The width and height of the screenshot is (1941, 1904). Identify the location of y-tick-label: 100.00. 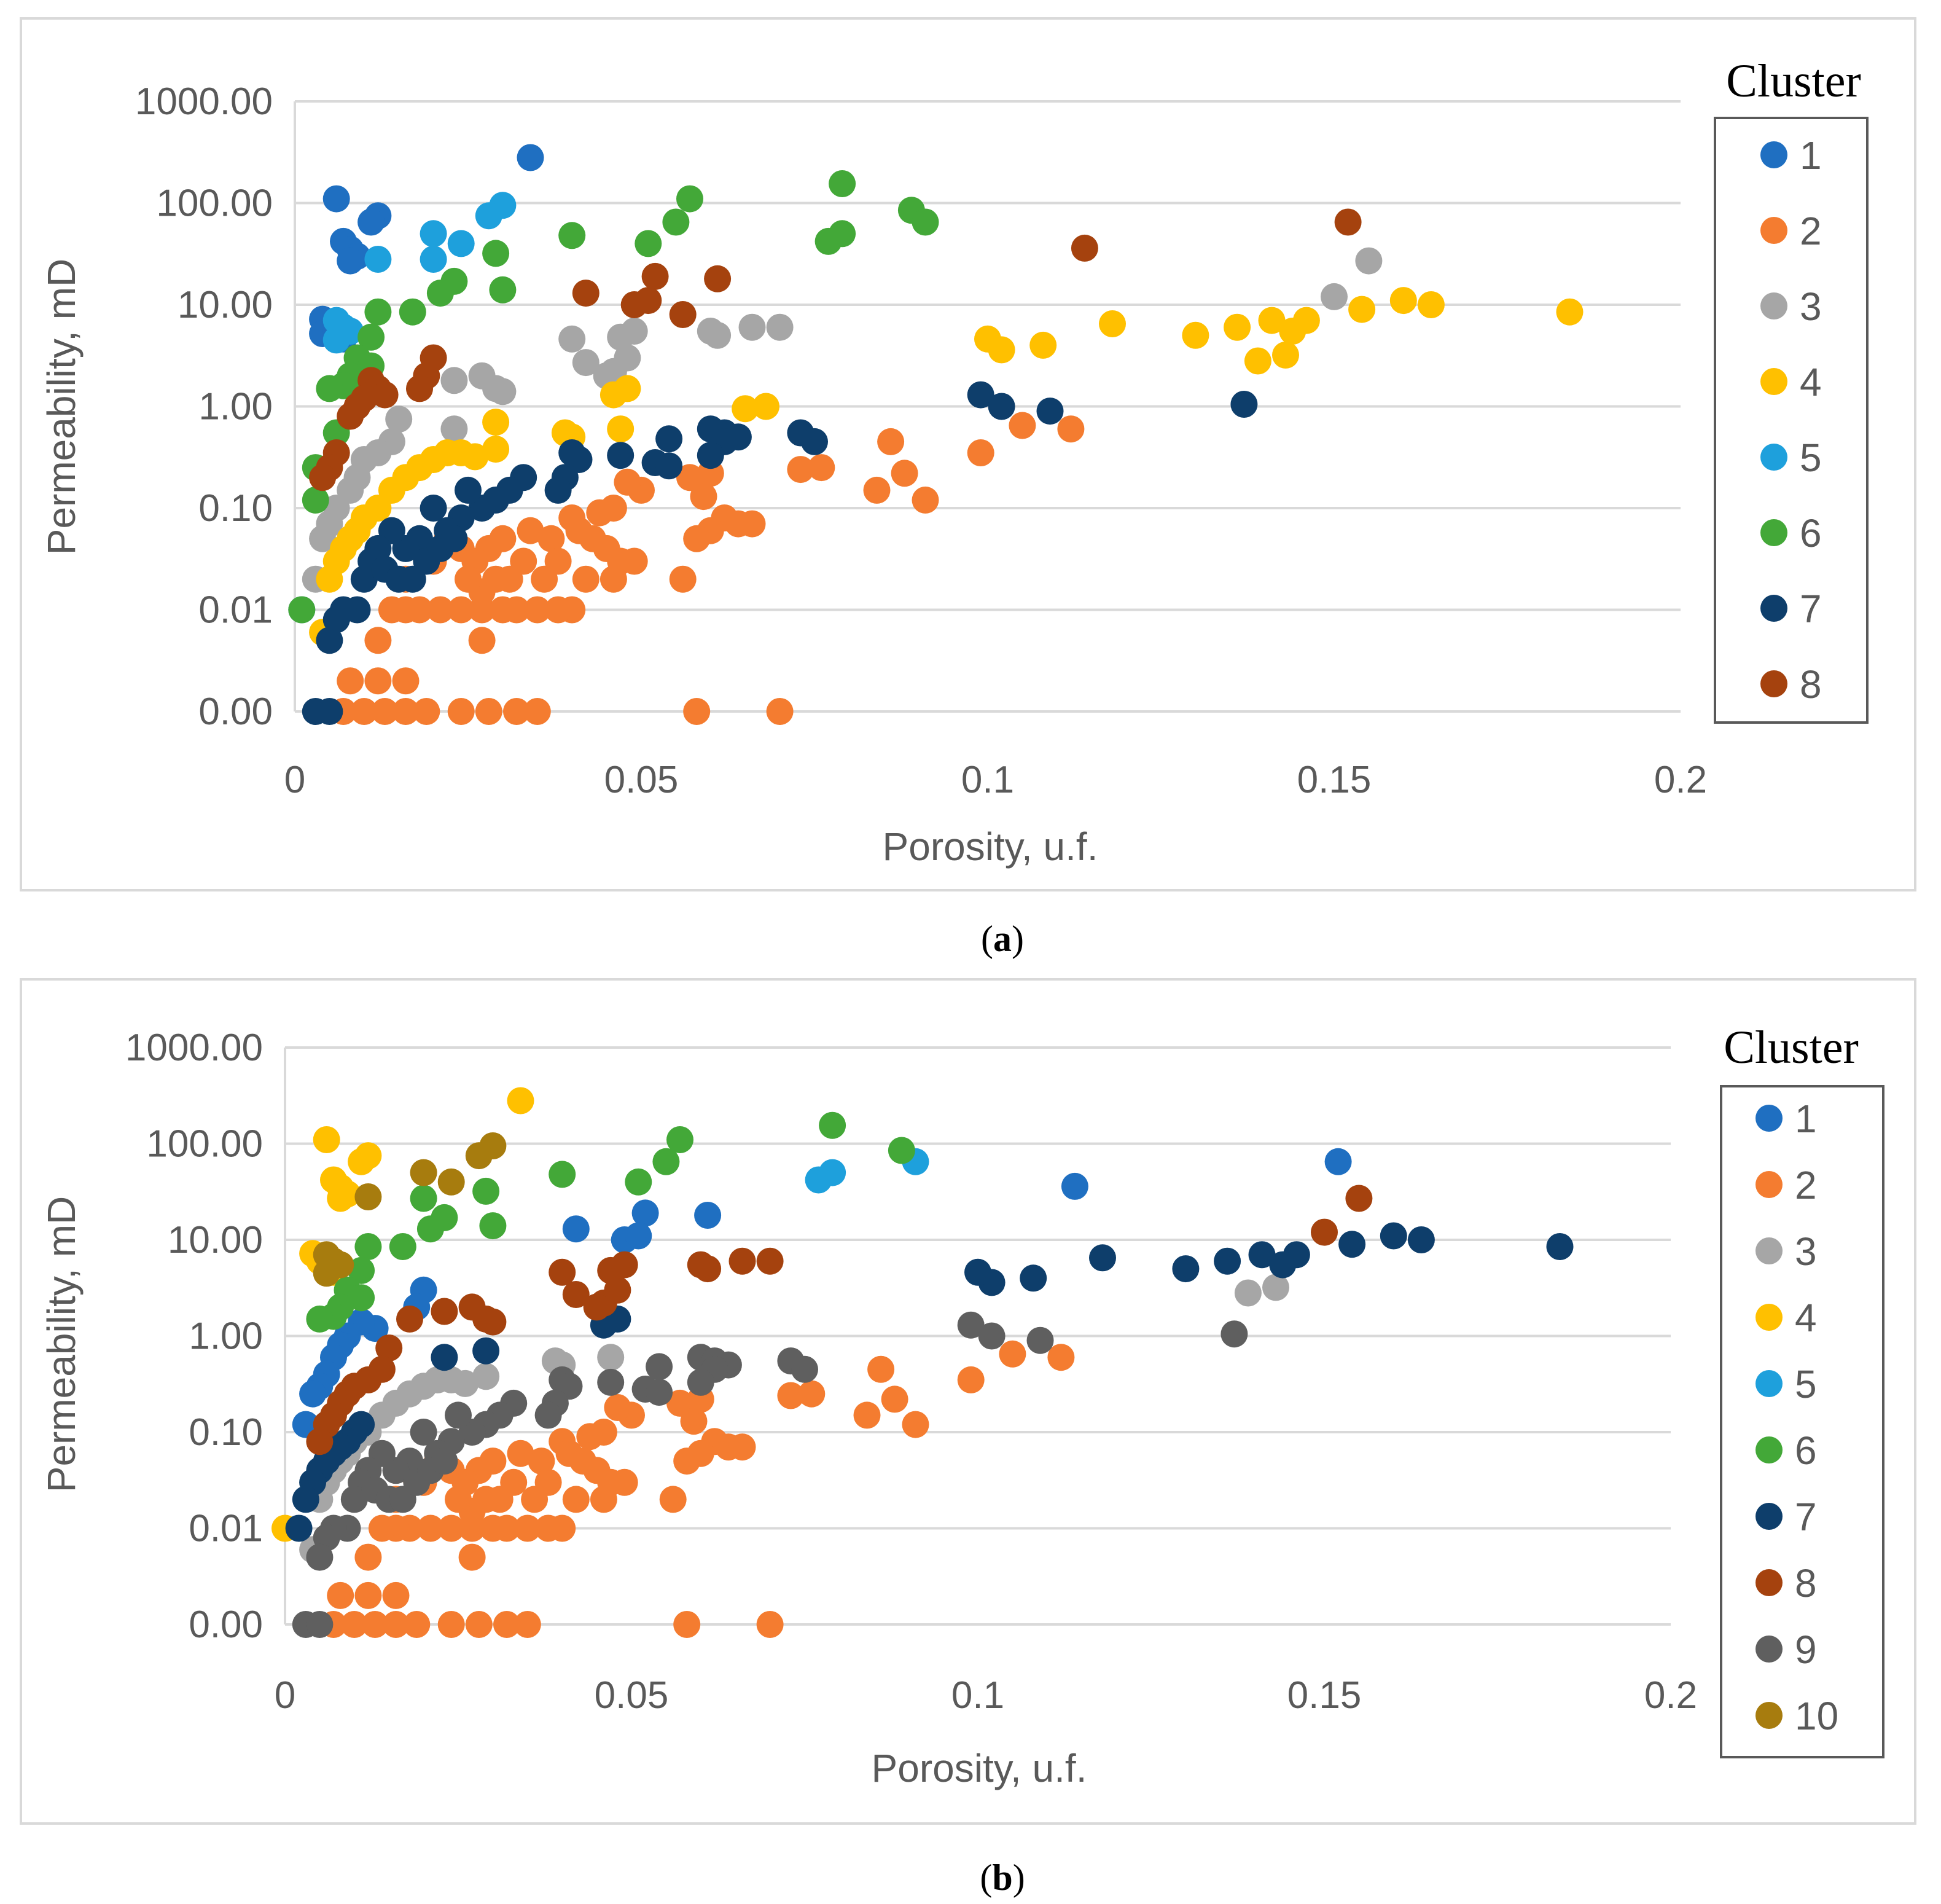
(214, 203).